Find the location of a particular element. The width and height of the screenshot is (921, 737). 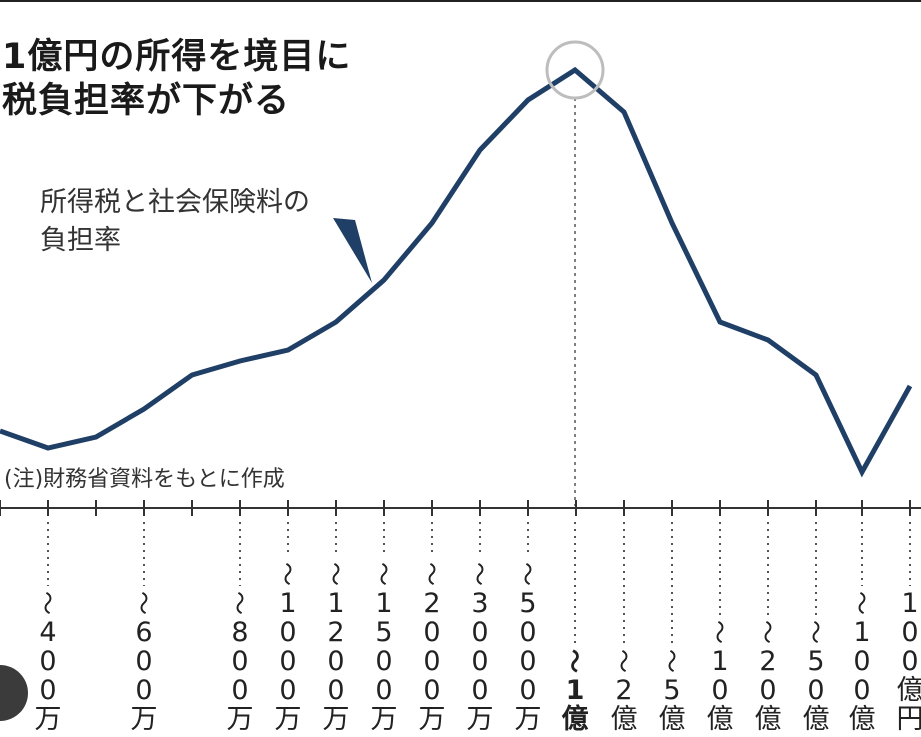

x-tick-label-char: 4 is located at coordinates (47, 632).